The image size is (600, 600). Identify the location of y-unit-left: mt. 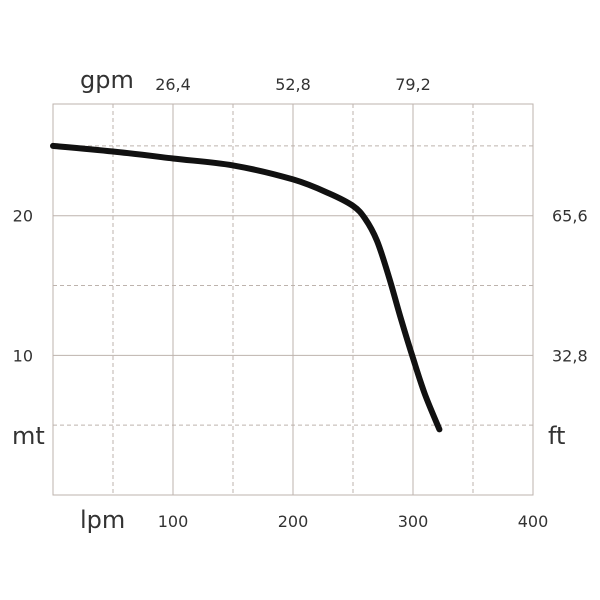
(28, 436).